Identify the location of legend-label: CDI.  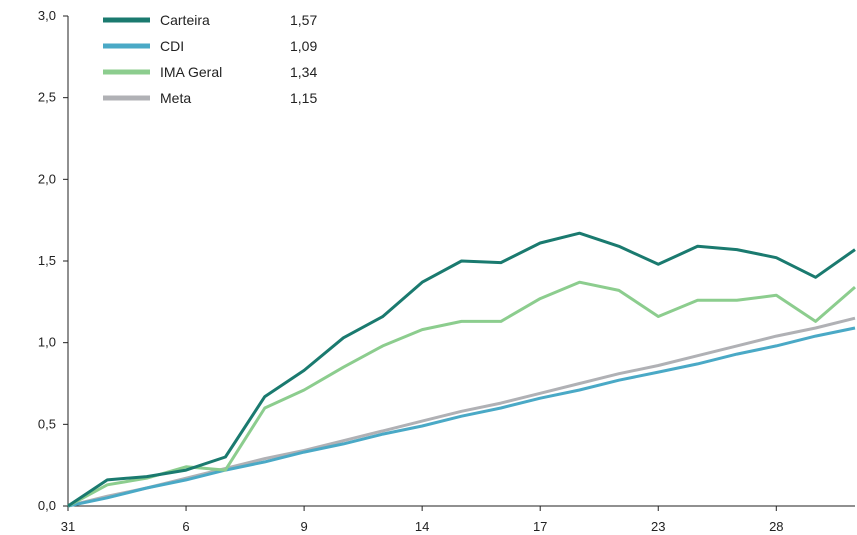
(172, 46).